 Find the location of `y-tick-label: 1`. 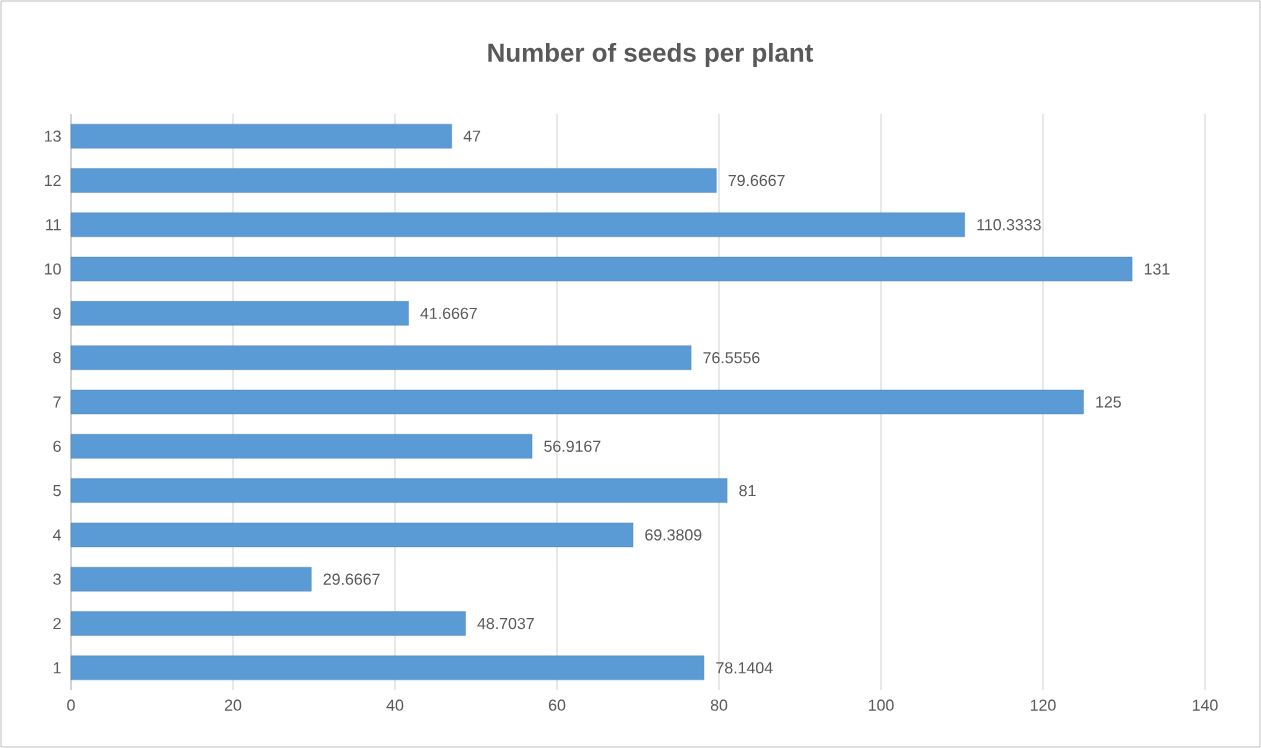

y-tick-label: 1 is located at coordinates (57, 668).